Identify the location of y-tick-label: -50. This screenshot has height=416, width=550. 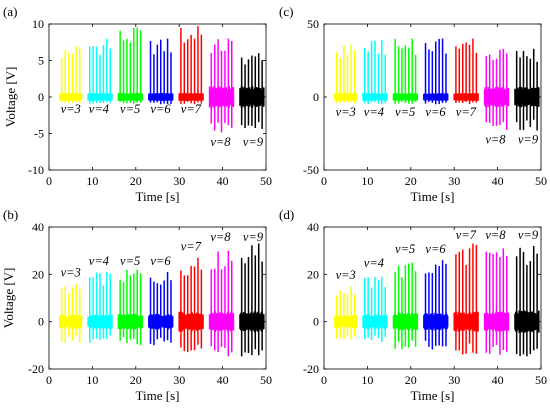
(311, 170).